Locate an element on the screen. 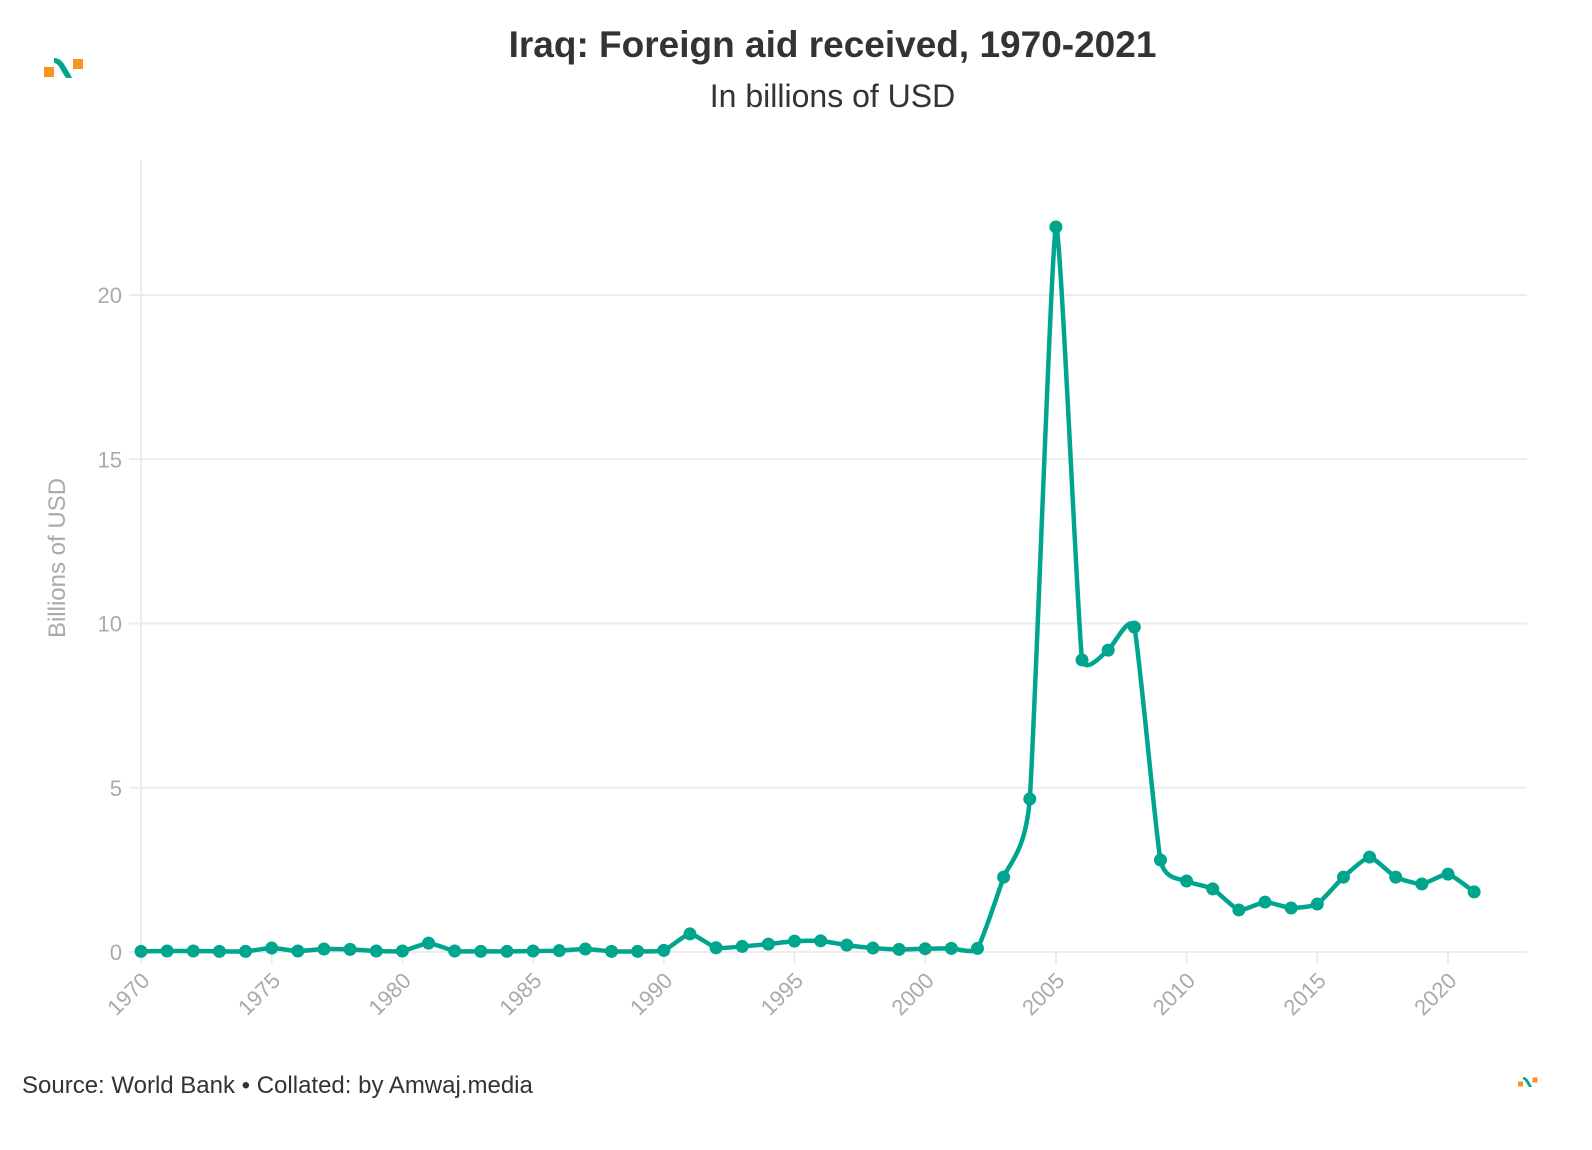 The width and height of the screenshot is (1592, 1150). data-point-1982 is located at coordinates (455, 951).